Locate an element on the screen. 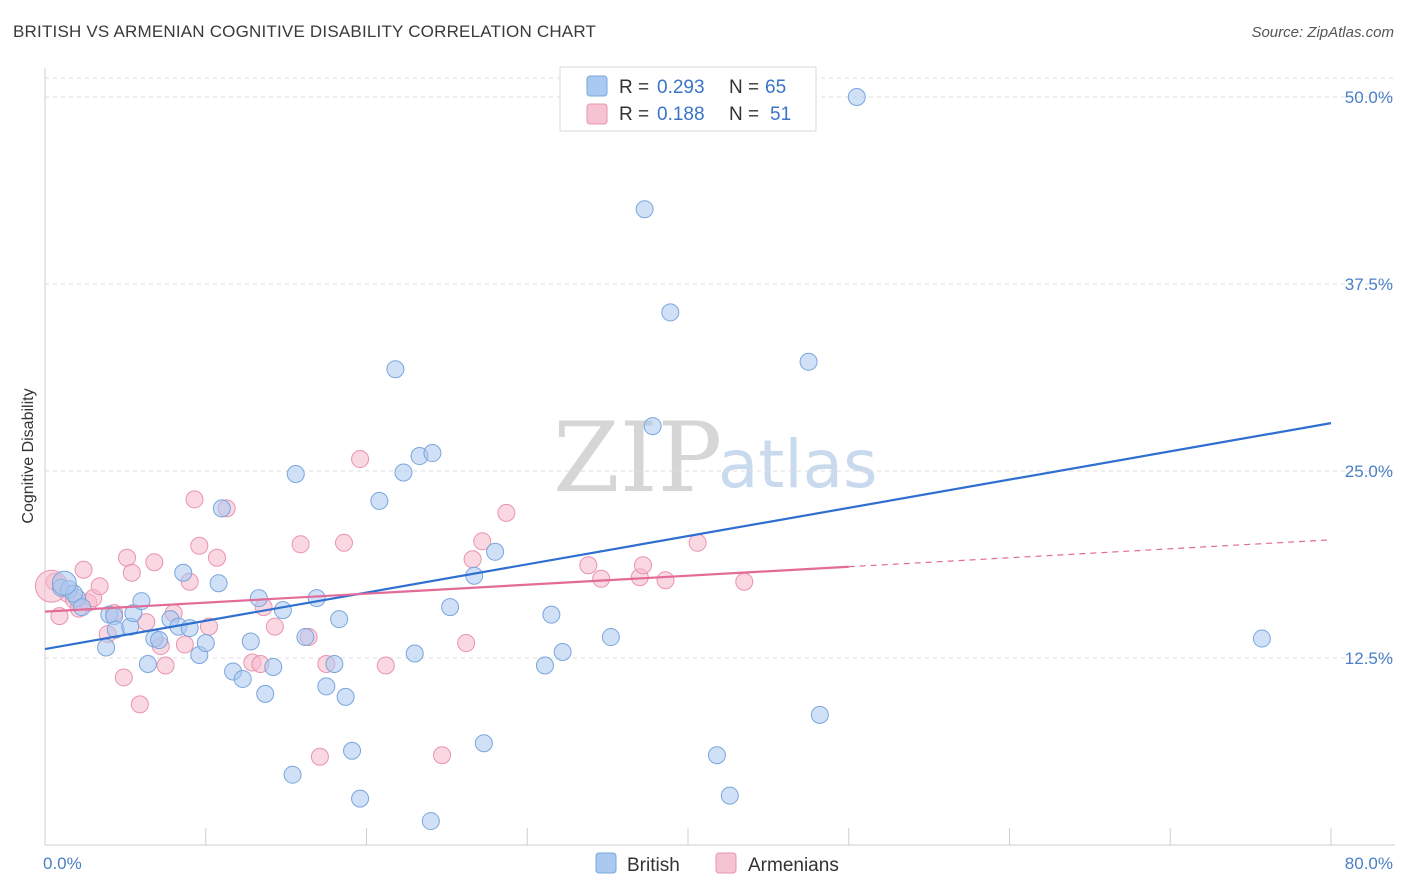 The width and height of the screenshot is (1406, 892). bottom-legend-british-swatch is located at coordinates (606, 863).